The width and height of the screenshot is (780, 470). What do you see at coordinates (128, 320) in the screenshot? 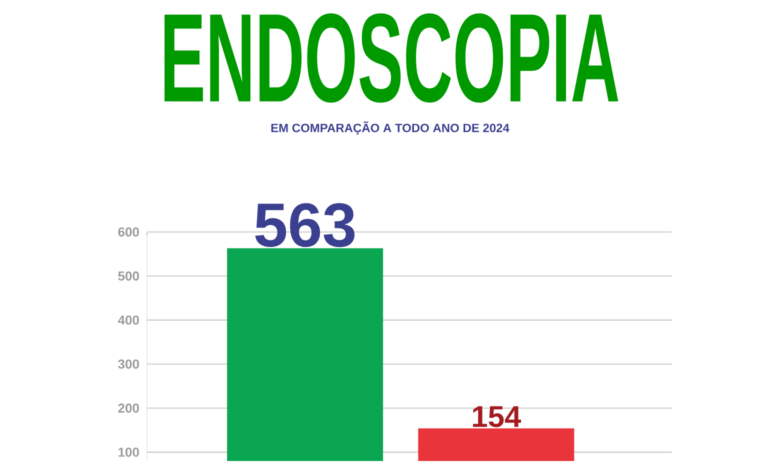
I see `y-tick-label: 400` at bounding box center [128, 320].